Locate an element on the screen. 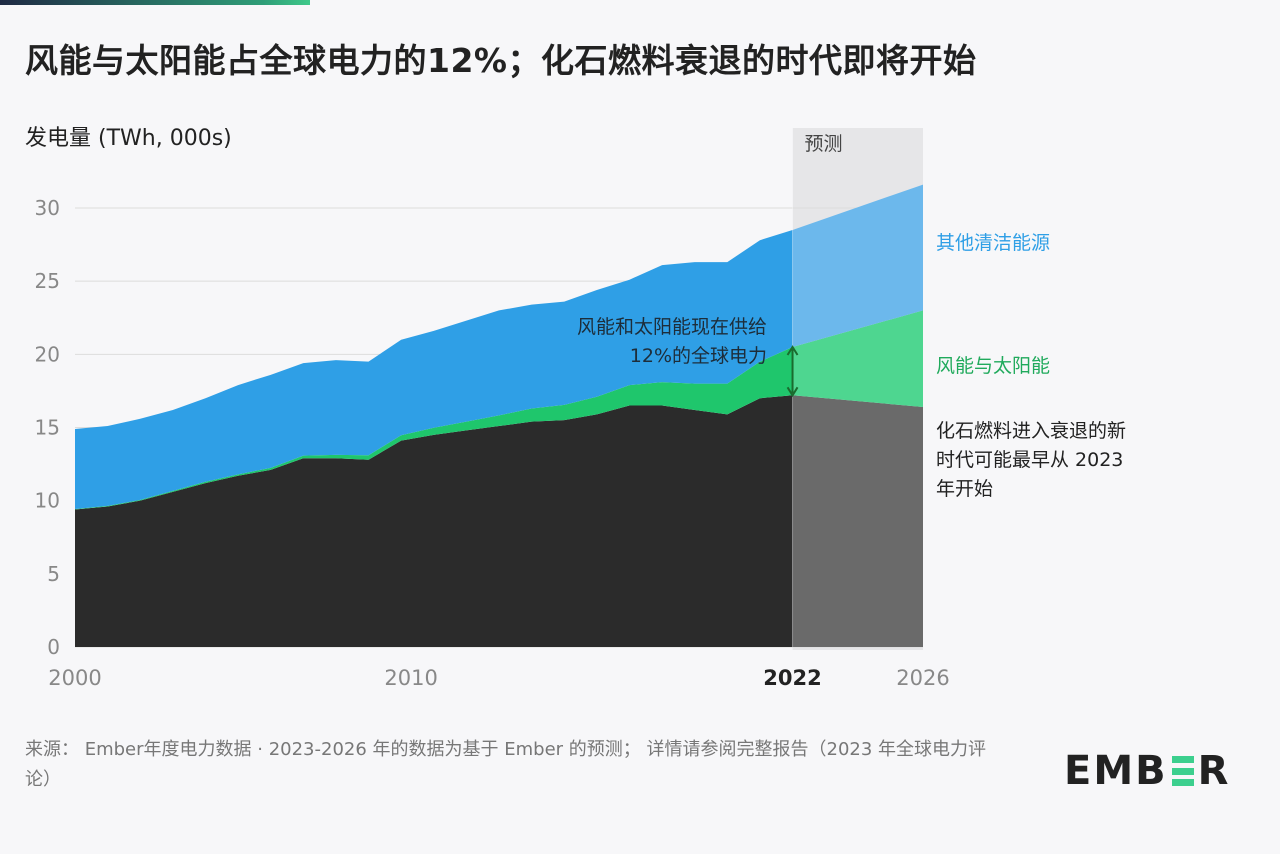 This screenshot has height=854, width=1280. y-axis-label: 发电量 (TWh, 000s) is located at coordinates (128, 138).